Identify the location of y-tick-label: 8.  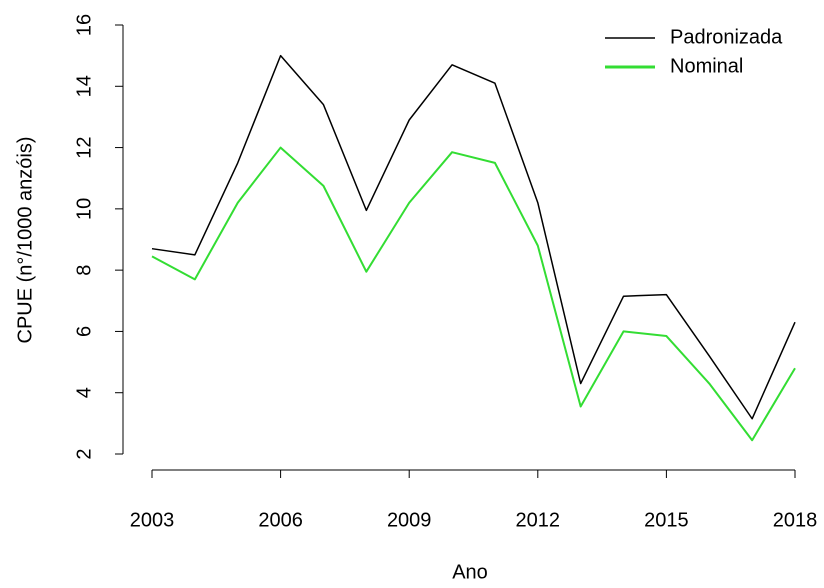
(84, 270).